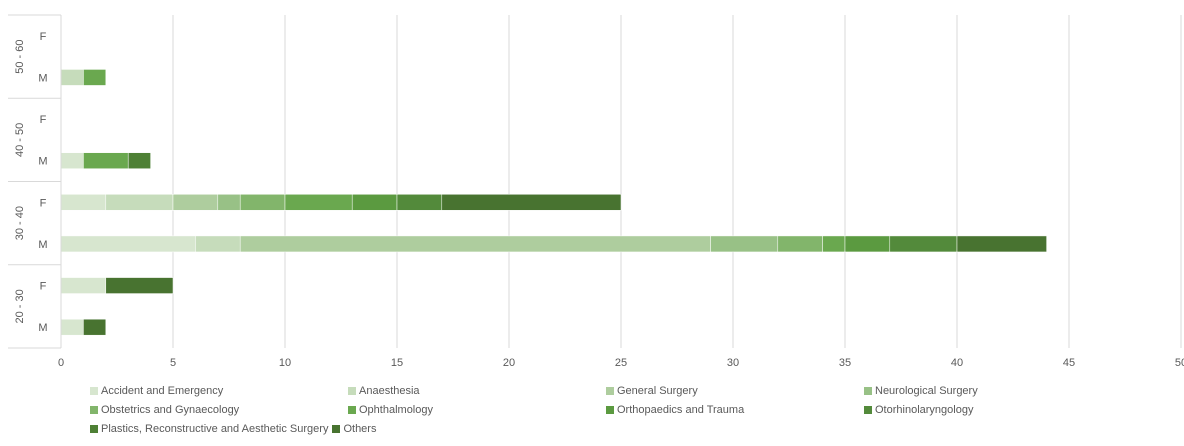  What do you see at coordinates (681, 410) in the screenshot?
I see `legend-label: Orthopaedics and Trauma` at bounding box center [681, 410].